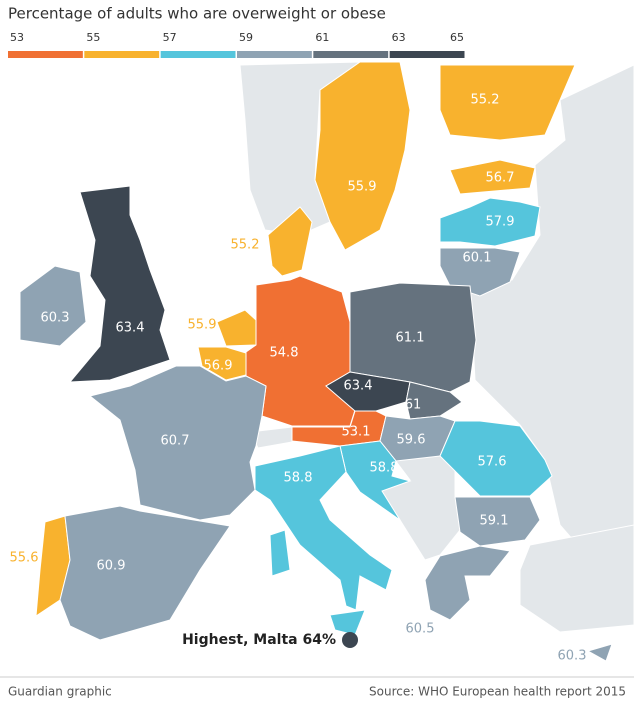  What do you see at coordinates (170, 37) in the screenshot?
I see `legend-label: 57` at bounding box center [170, 37].